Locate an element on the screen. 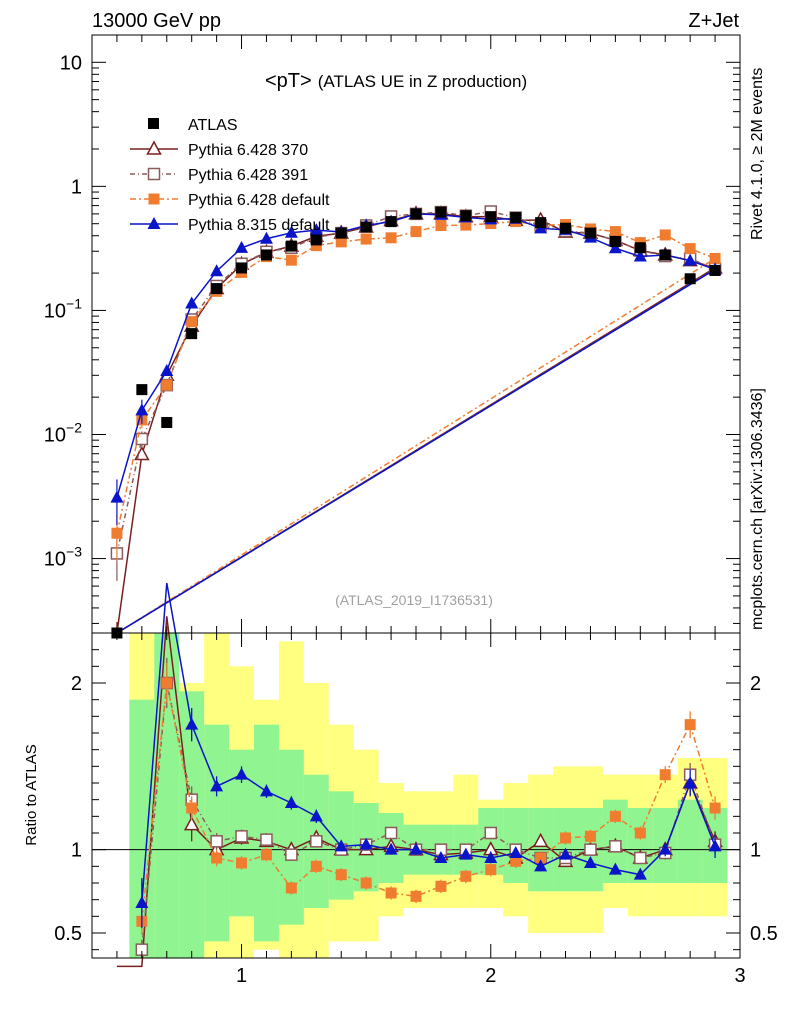 The image size is (786, 1024). ratio-y-tick-label-right: 1 is located at coordinates (755, 851).